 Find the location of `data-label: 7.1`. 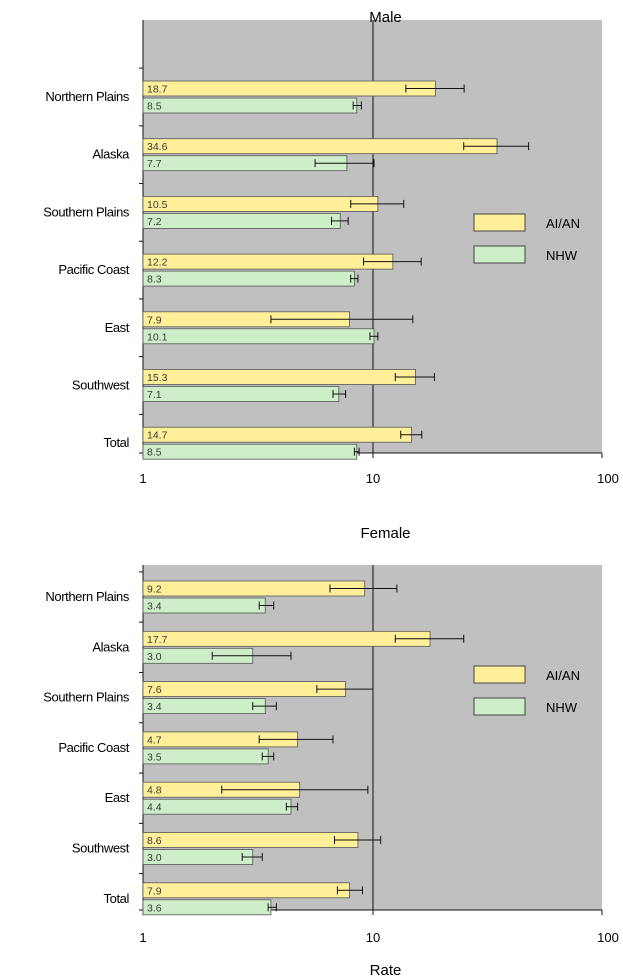

data-label: 7.1 is located at coordinates (154, 395).